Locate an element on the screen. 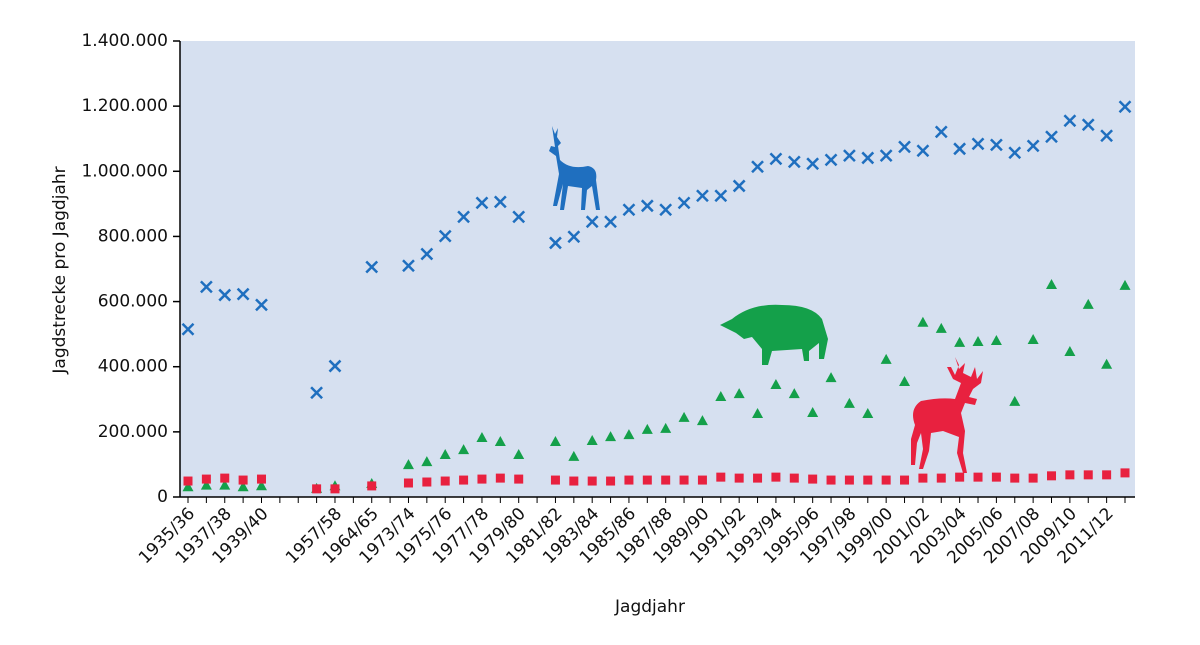 This screenshot has height=645, width=1200. y-tick-label: 200.000 is located at coordinates (133, 432).